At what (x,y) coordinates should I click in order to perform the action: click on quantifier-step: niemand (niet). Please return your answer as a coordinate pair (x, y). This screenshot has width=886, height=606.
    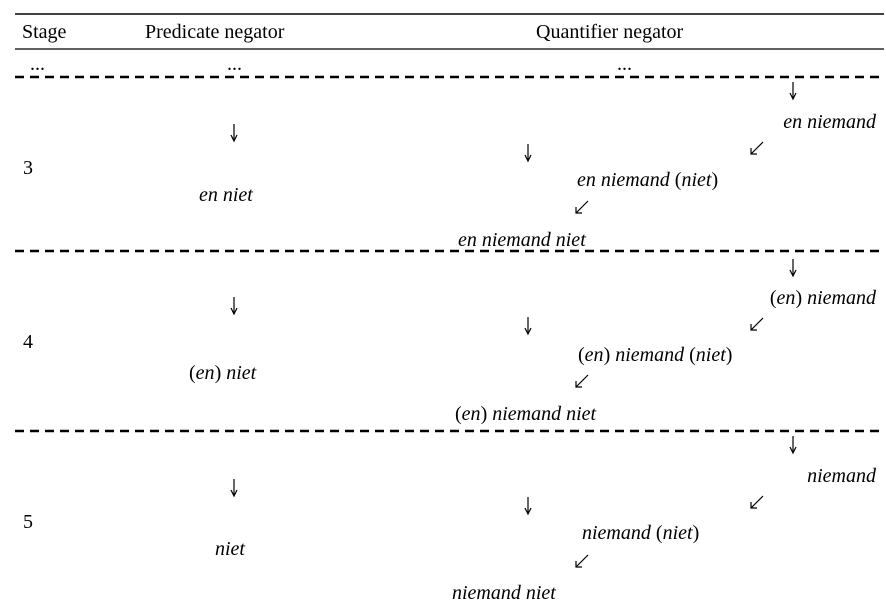
    Looking at the image, I should click on (641, 533).